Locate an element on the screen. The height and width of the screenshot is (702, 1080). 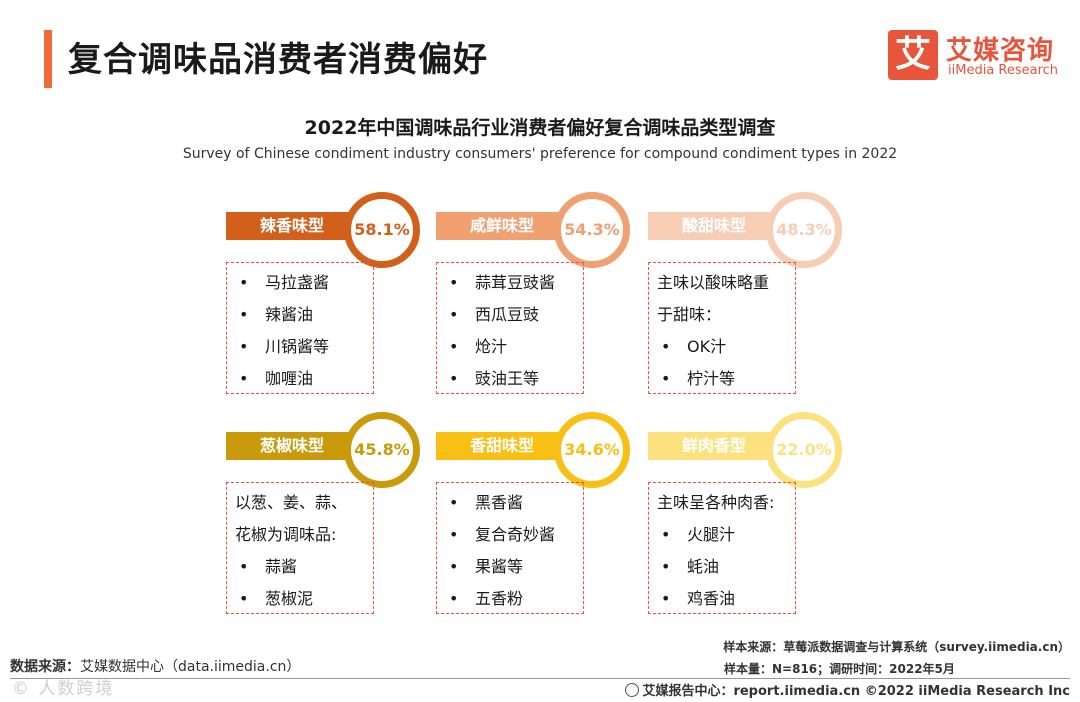
flavor-example-text: 火腿汁 is located at coordinates (711, 534).